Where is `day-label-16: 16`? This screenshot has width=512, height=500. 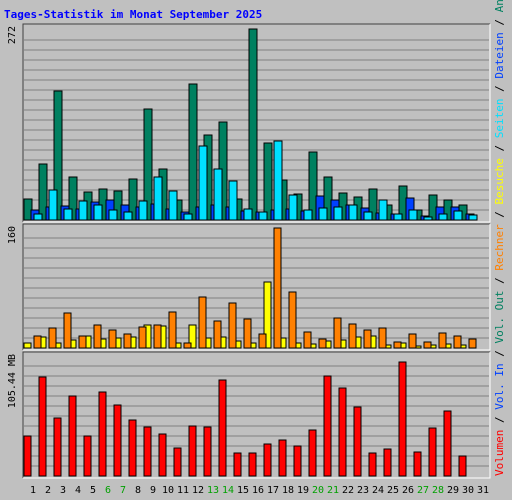
day-label-16: 16 is located at coordinates (258, 490).